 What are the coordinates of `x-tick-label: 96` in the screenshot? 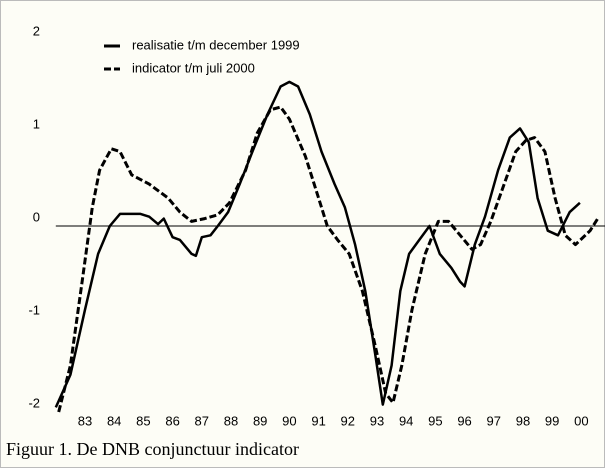 It's located at (464, 420).